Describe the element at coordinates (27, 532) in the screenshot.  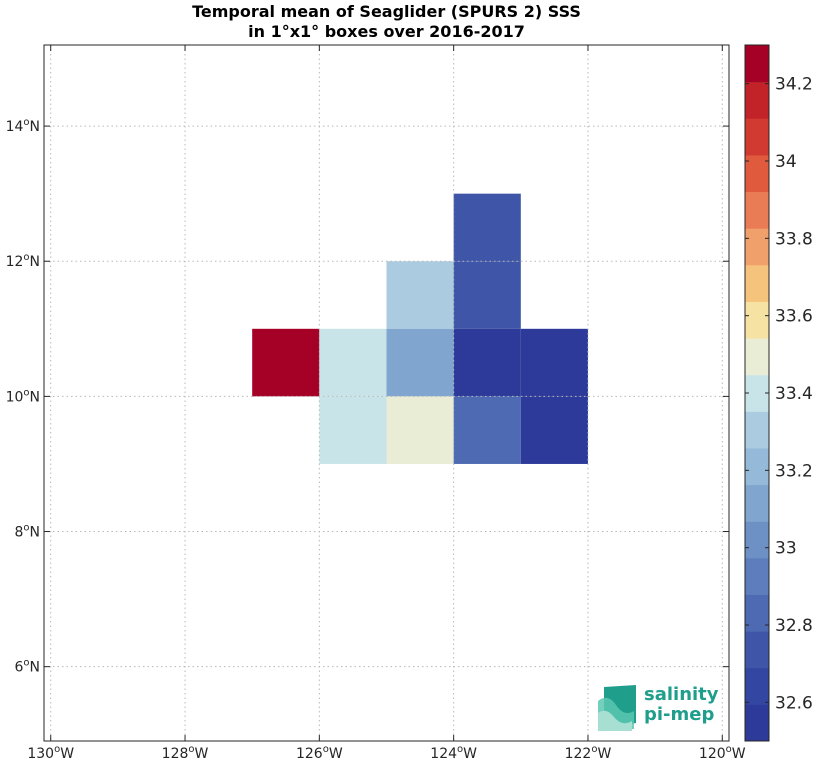
I see `y-tick-label-1: 8oN` at that location.